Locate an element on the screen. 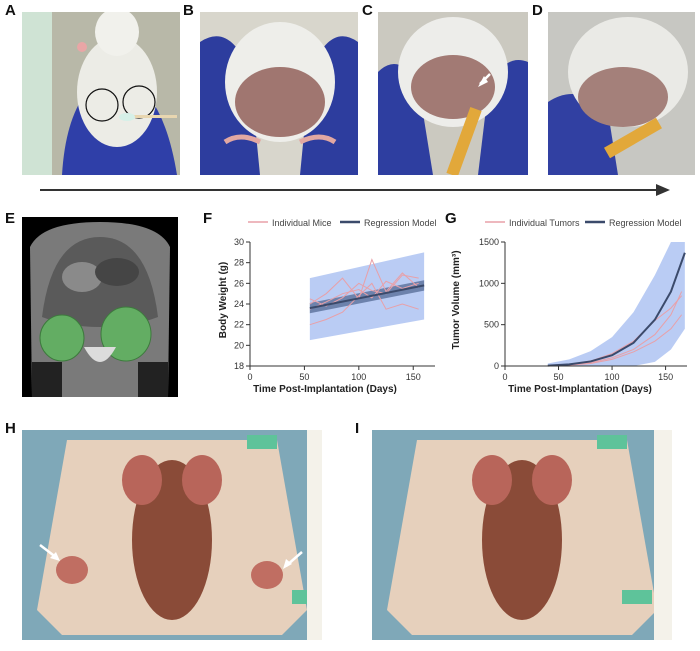  panel-label-h: H is located at coordinates (10, 428).